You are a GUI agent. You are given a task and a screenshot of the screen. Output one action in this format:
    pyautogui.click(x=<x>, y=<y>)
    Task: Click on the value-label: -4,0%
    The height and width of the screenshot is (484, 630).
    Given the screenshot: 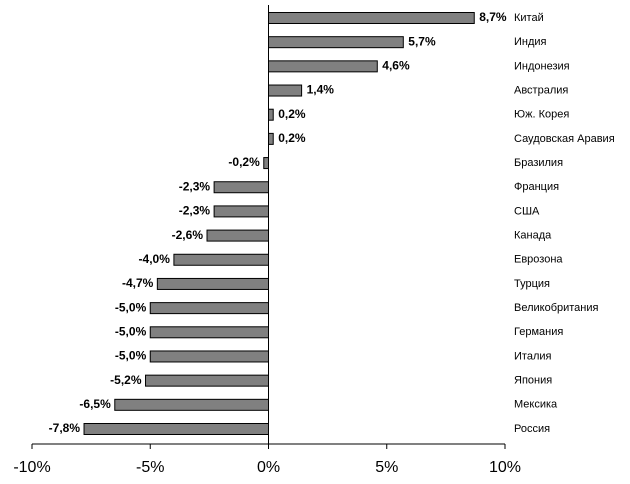 What is the action you would take?
    pyautogui.click(x=155, y=259)
    